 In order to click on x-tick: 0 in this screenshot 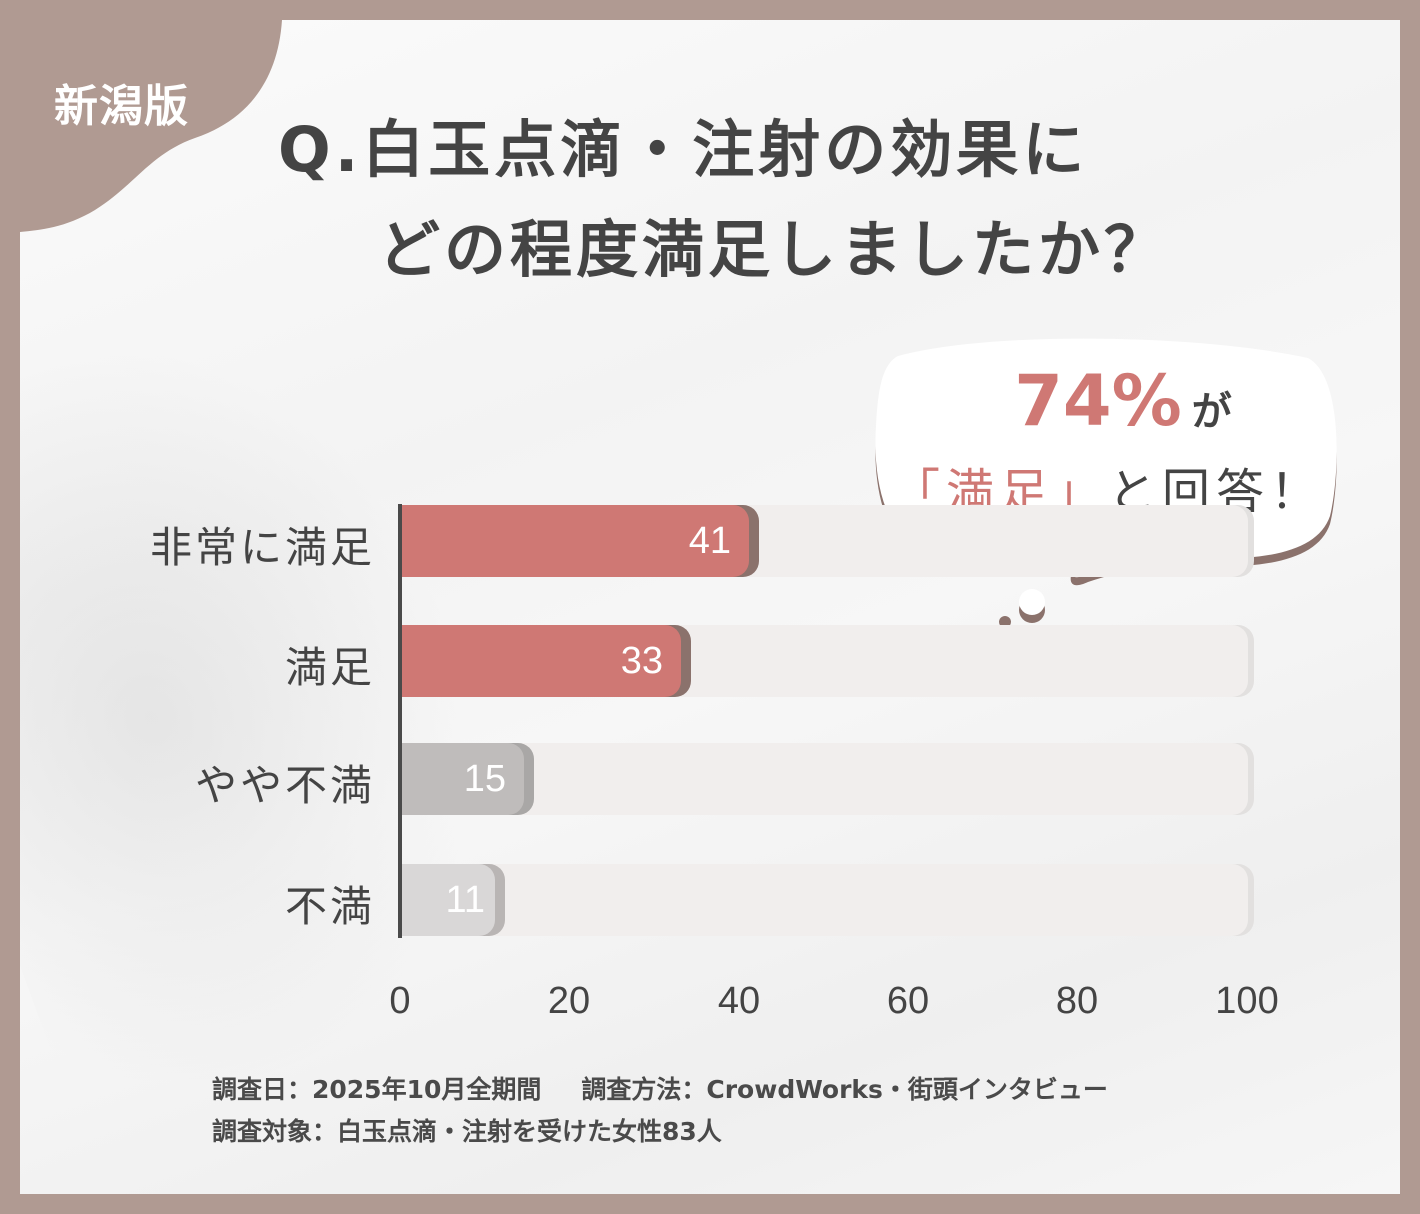, I will do `click(400, 1001)`.